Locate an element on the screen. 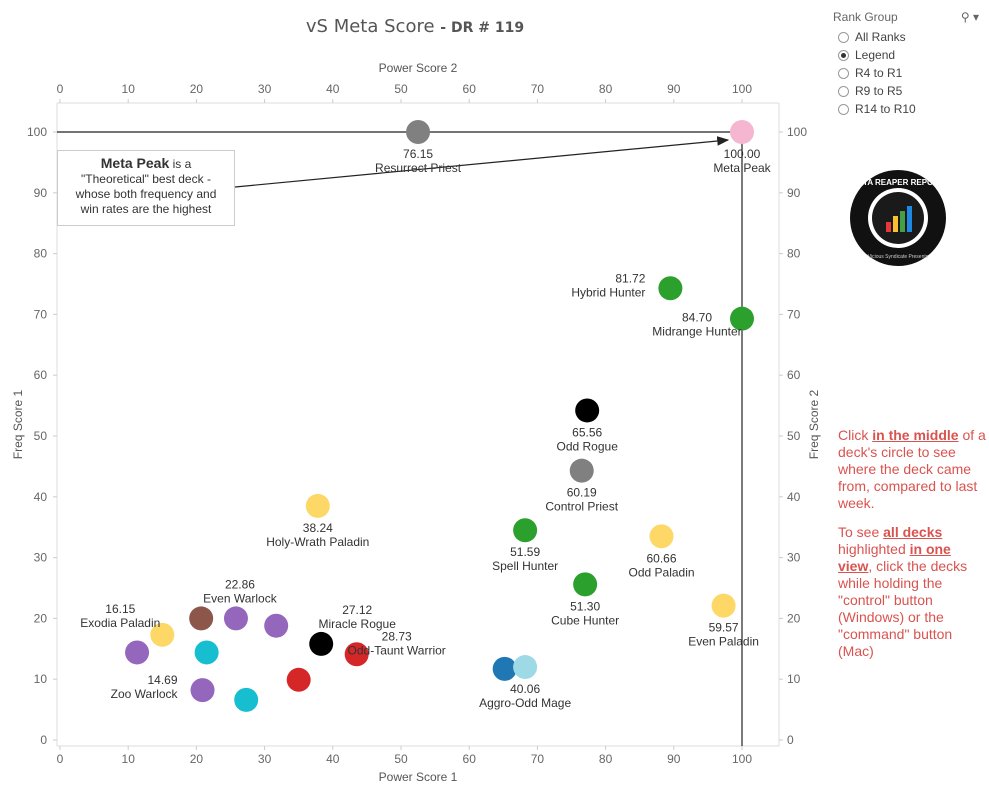  deck-score-label: 14.69 is located at coordinates (163, 680).